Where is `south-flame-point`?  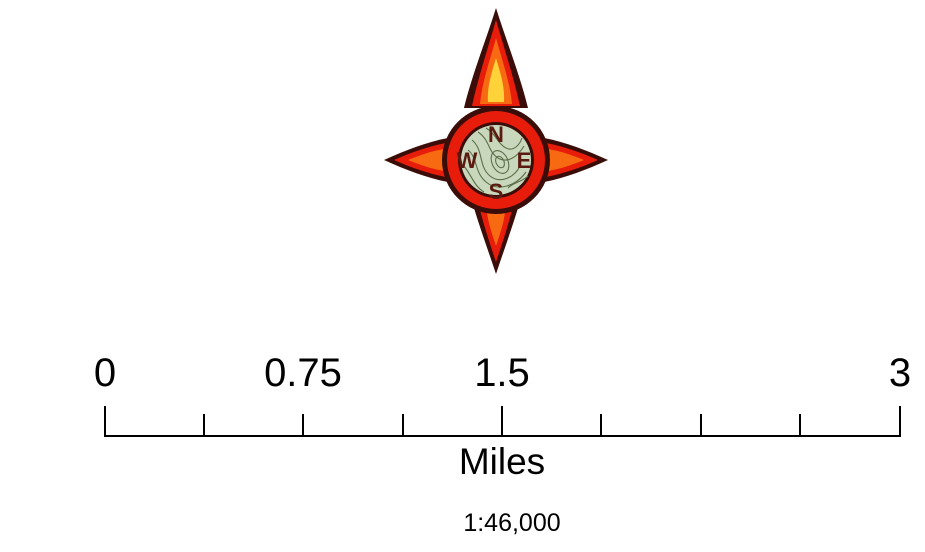
south-flame-point is located at coordinates (496, 241).